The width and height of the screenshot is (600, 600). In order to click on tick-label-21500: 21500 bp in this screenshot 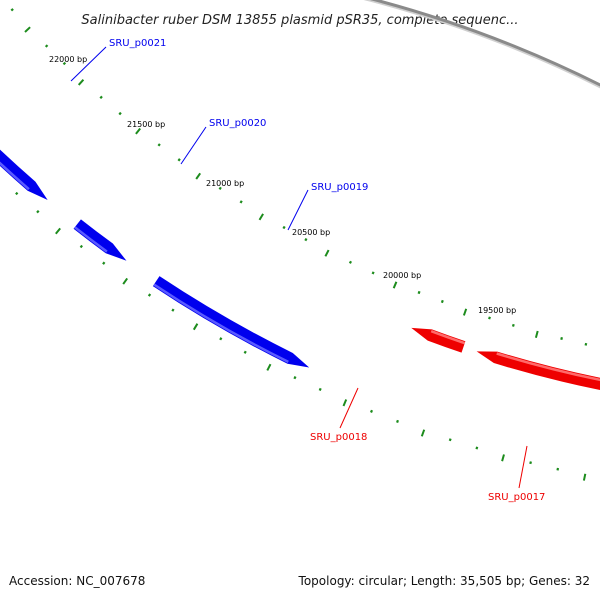, I will do `click(146, 124)`.